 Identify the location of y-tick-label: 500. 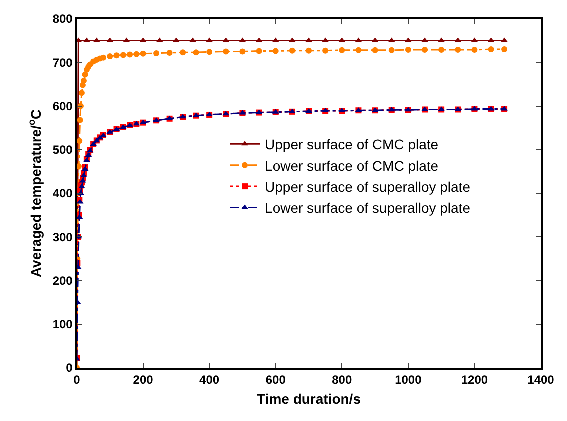
(63, 150).